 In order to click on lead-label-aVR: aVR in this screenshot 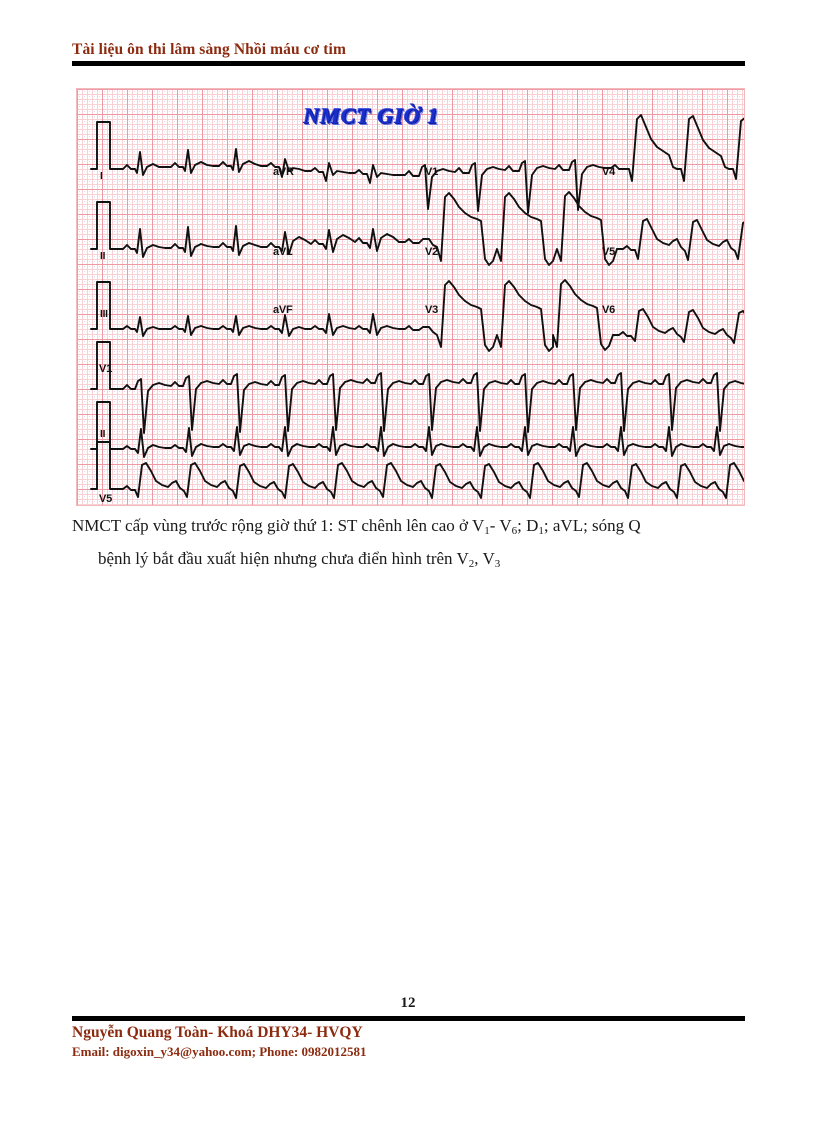, I will do `click(283, 172)`.